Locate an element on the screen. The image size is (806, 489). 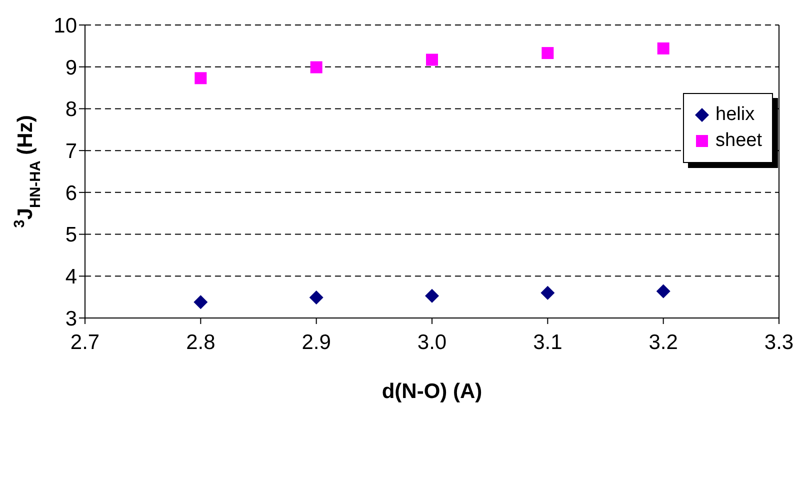
y-tick-label: 8 is located at coordinates (71, 110).